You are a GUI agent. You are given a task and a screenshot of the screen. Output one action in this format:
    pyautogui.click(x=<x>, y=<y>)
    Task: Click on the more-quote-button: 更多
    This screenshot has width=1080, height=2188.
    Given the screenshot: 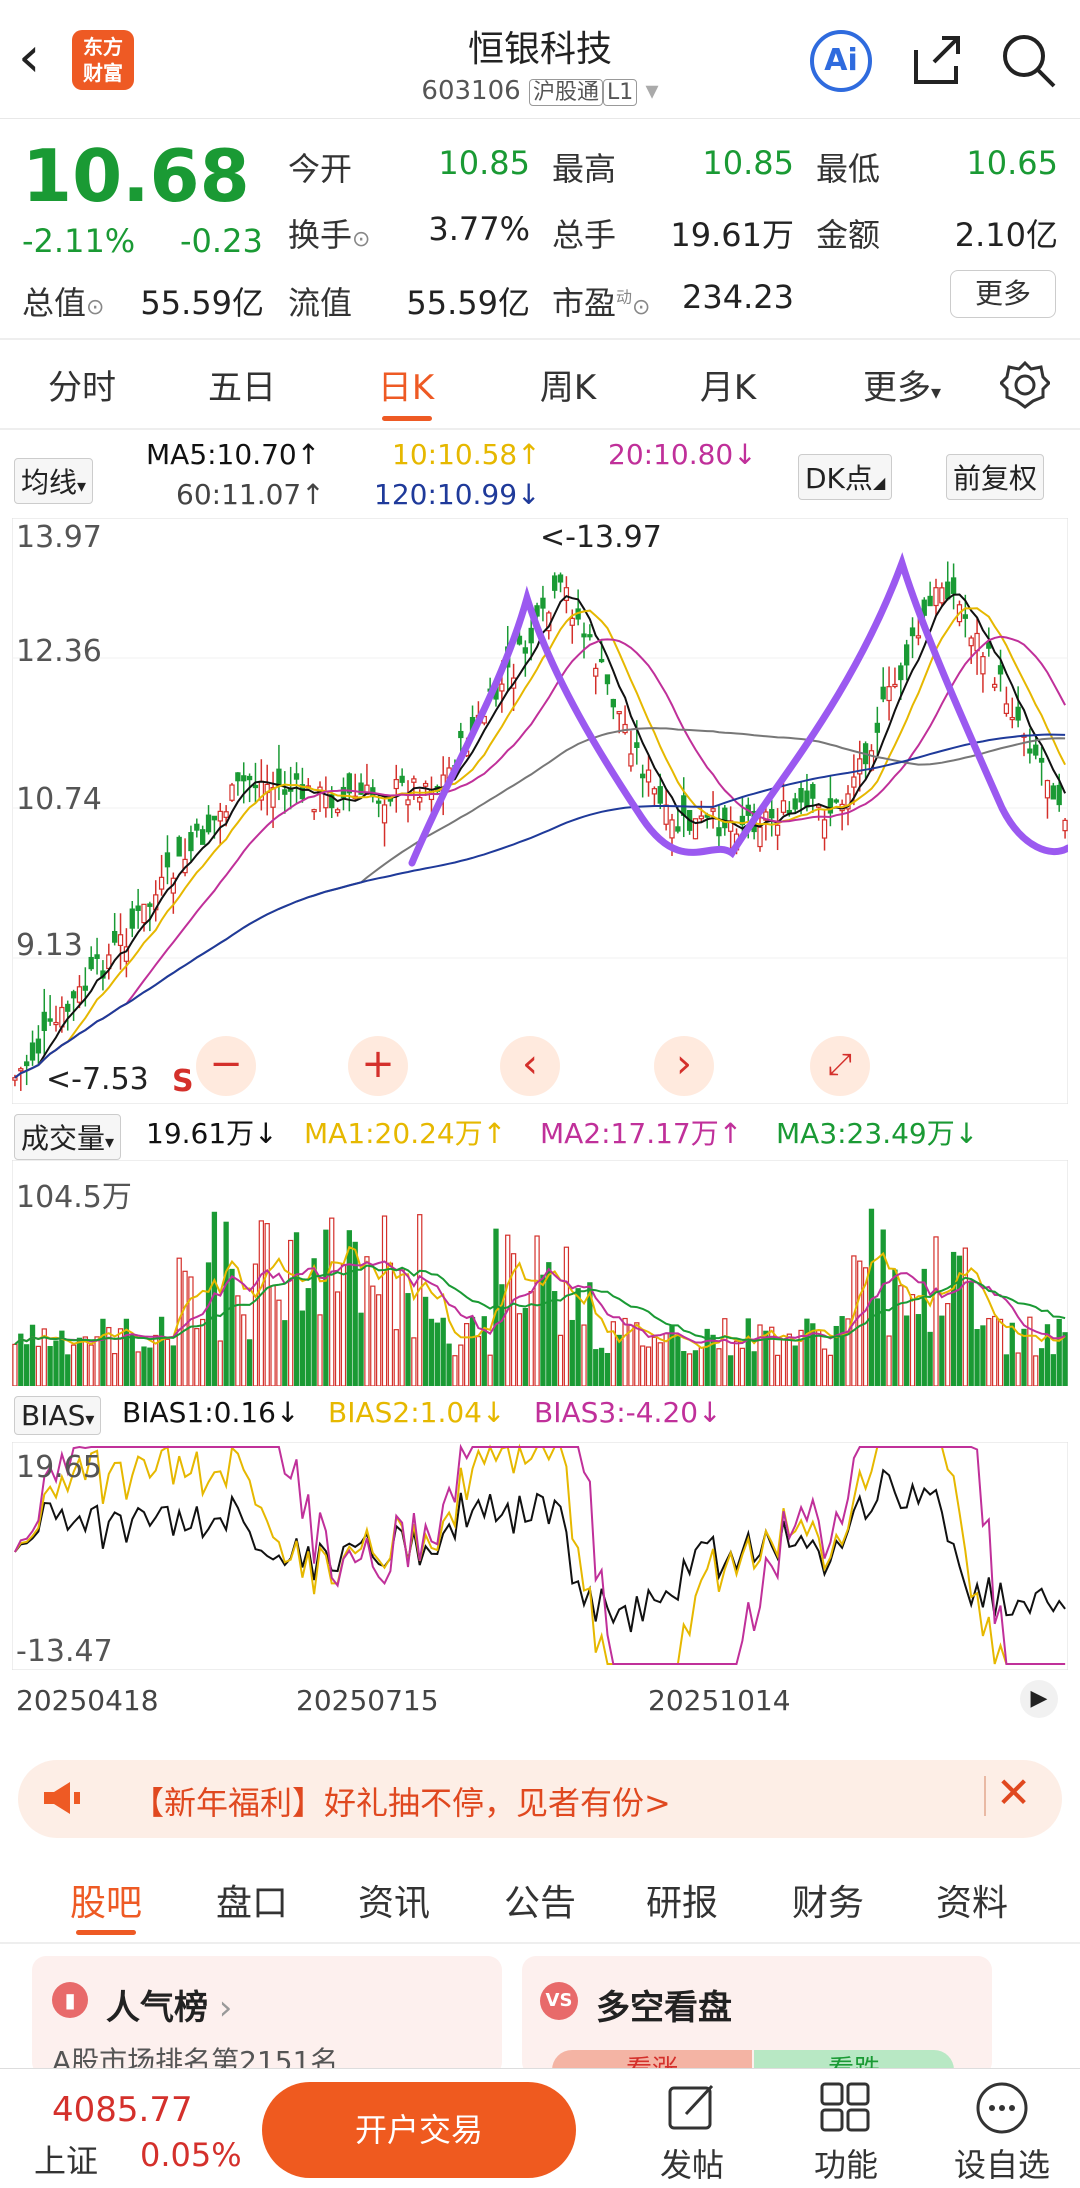 What is the action you would take?
    pyautogui.click(x=1003, y=294)
    